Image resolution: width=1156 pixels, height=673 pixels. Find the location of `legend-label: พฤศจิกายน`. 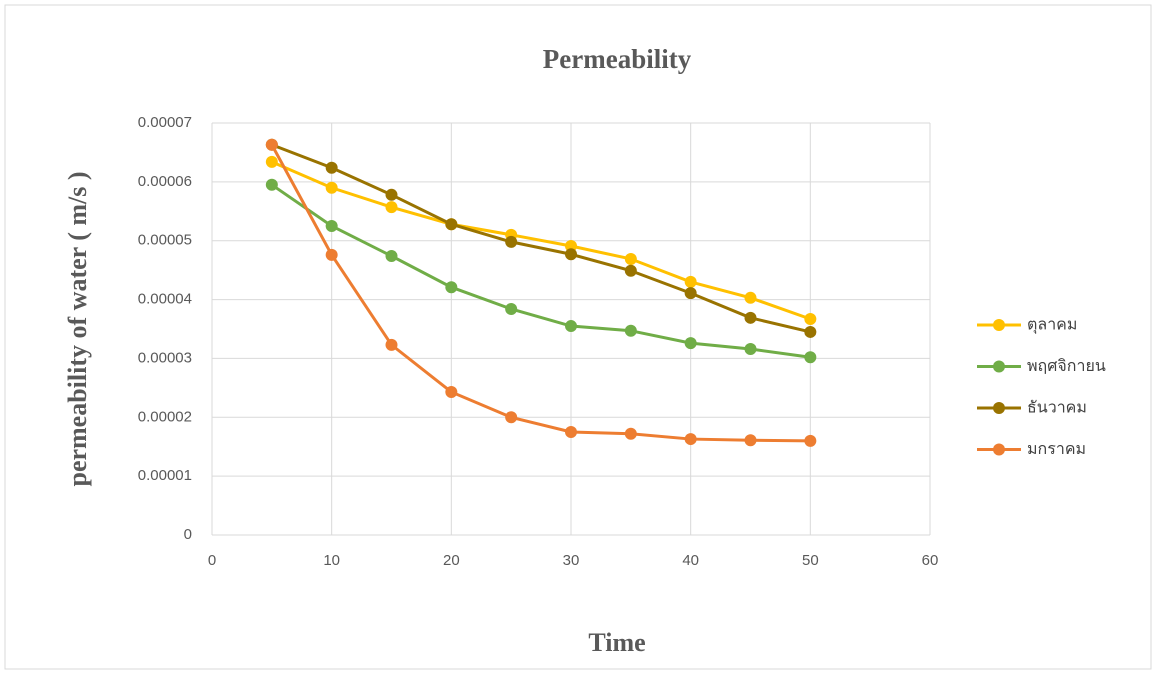

legend-label: พฤศจิกายน is located at coordinates (1066, 365).